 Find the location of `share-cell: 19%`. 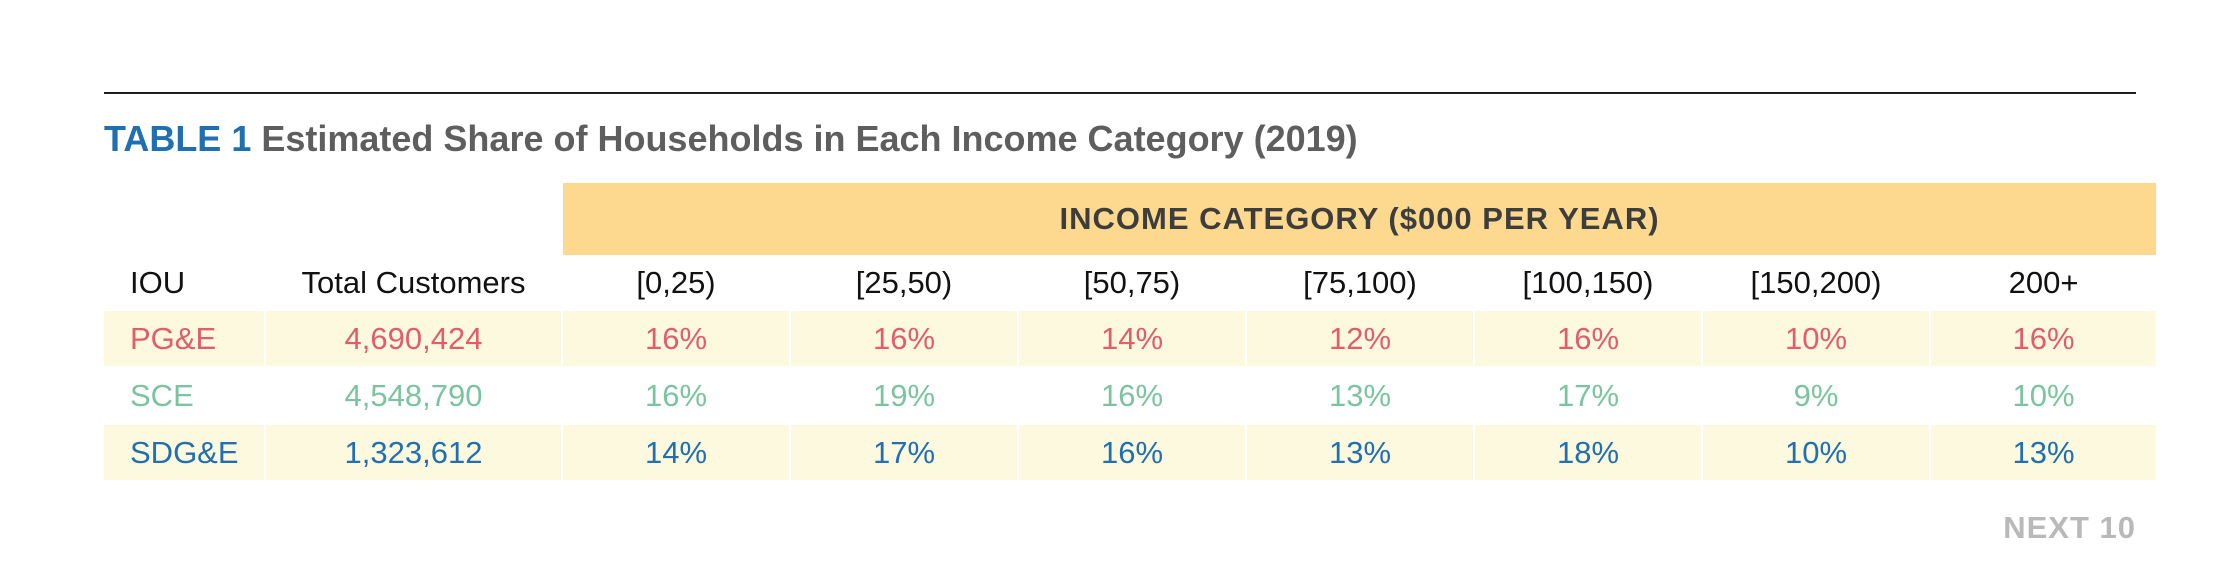

share-cell: 19% is located at coordinates (904, 394).